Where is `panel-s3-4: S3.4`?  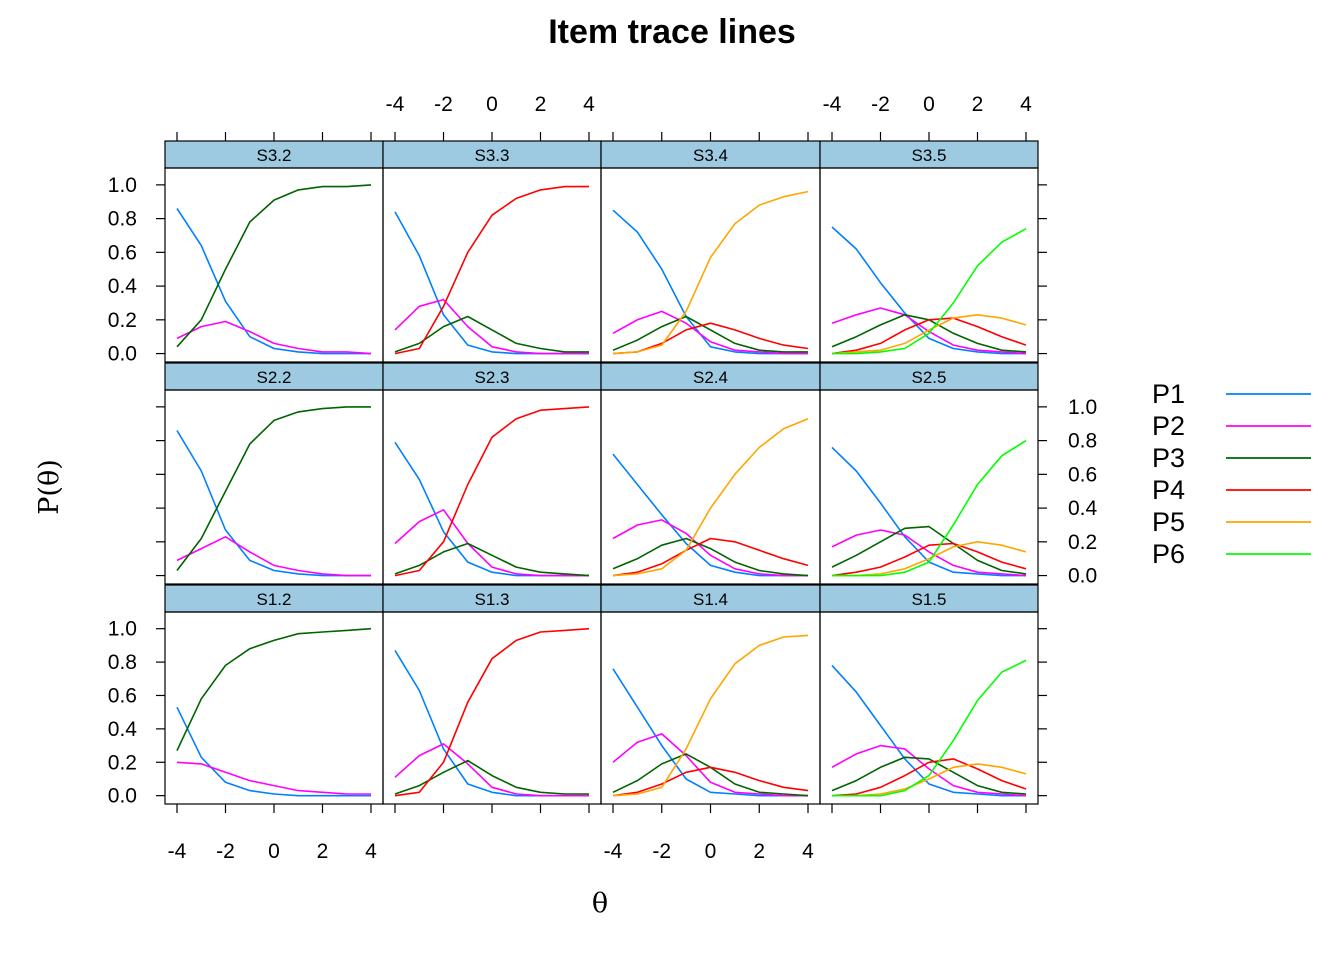
panel-s3-4: S3.4 is located at coordinates (710, 251).